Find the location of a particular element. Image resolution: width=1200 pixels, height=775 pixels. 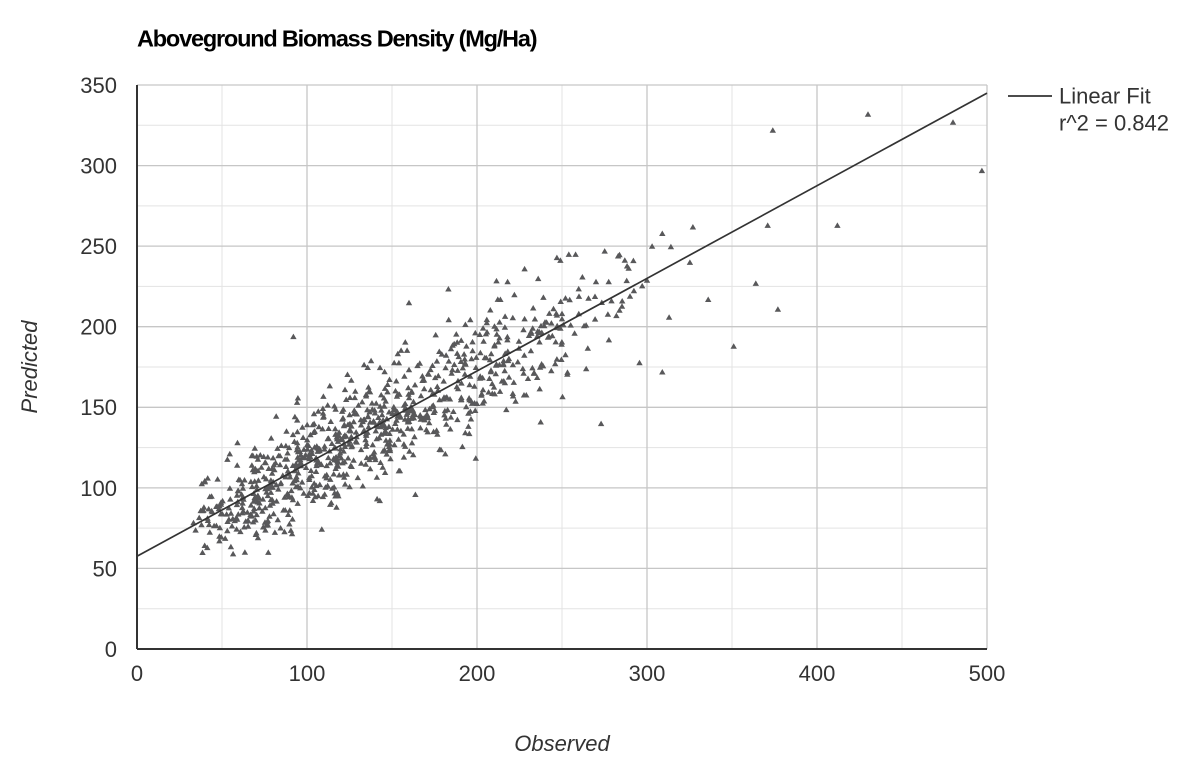

svg-text: 350 is located at coordinates (98, 85).